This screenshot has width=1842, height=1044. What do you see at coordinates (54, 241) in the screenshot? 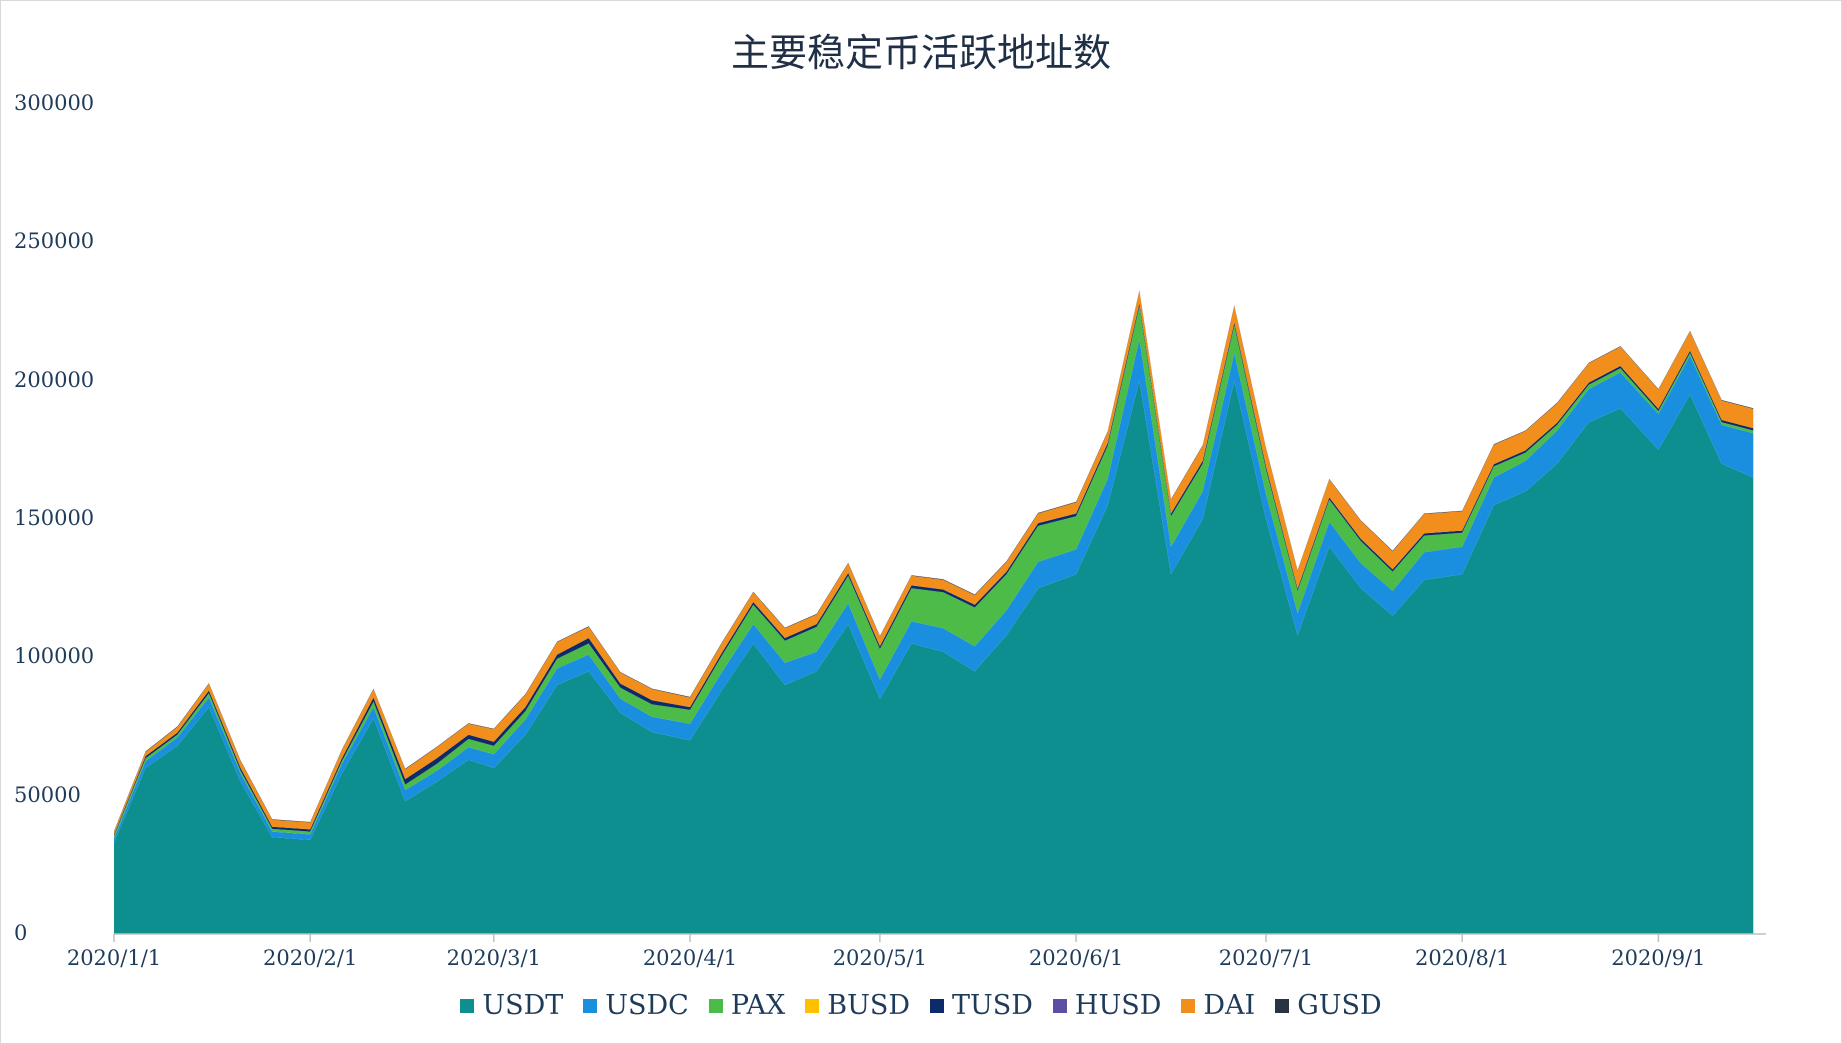
I see `y-tick-label: 250000` at bounding box center [54, 241].